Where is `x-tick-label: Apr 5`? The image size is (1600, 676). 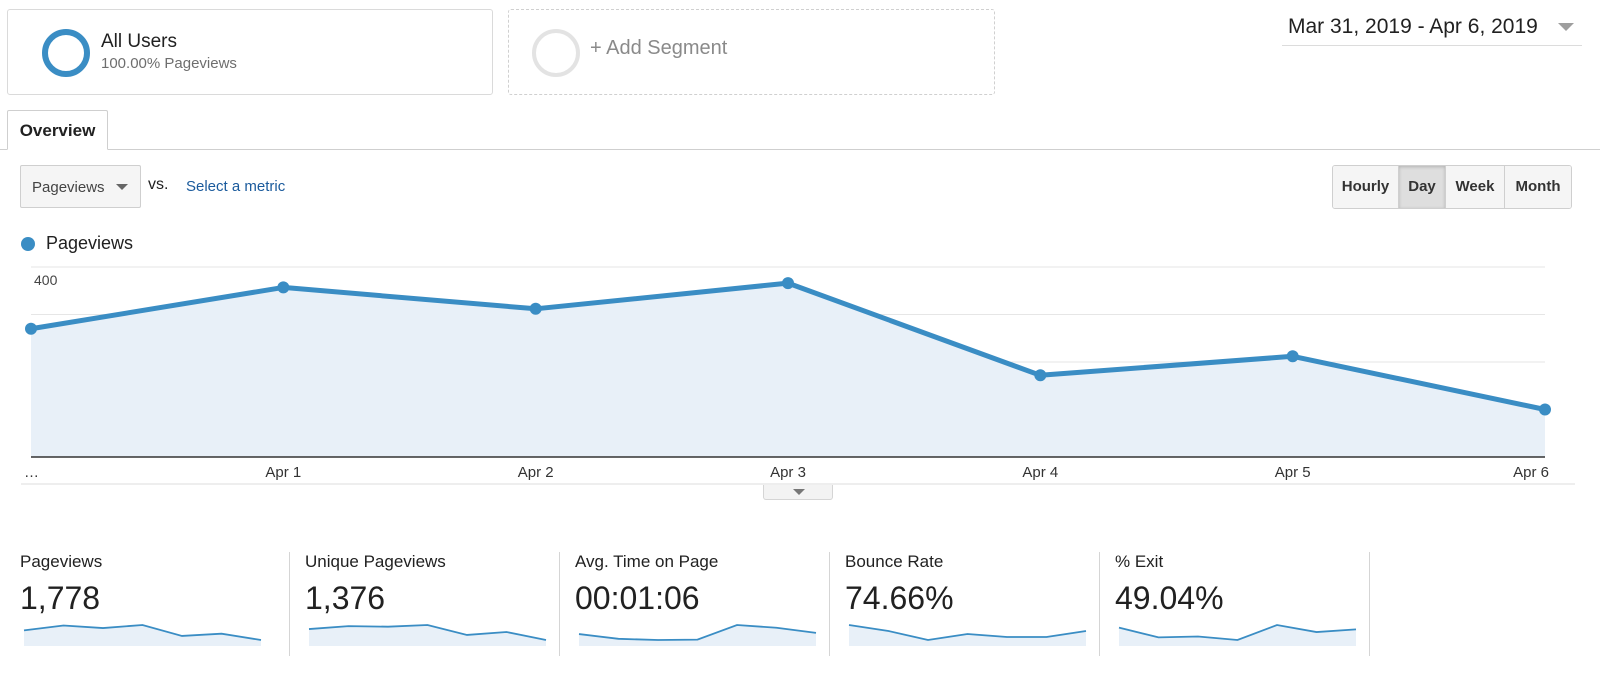 x-tick-label: Apr 5 is located at coordinates (1293, 472).